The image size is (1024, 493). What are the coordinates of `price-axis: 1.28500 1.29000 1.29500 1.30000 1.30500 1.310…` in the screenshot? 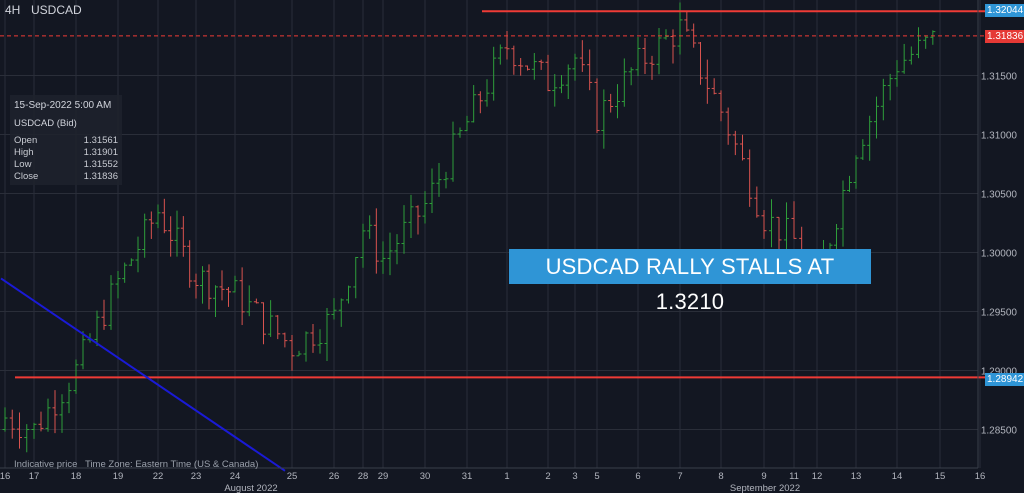 It's located at (997, 234).